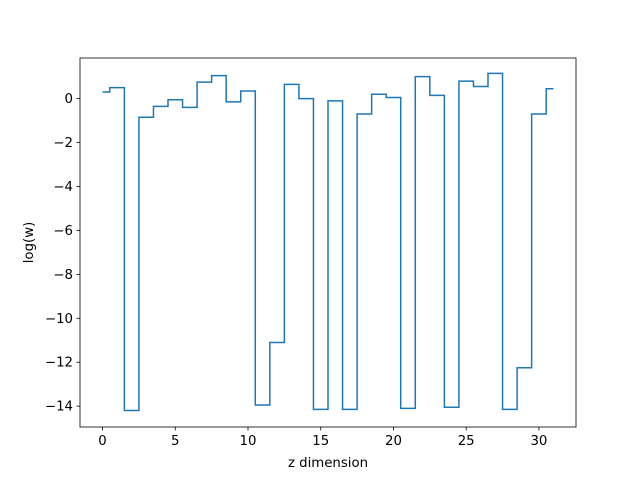  I want to click on y-axis-label: log(w), so click(29, 243).